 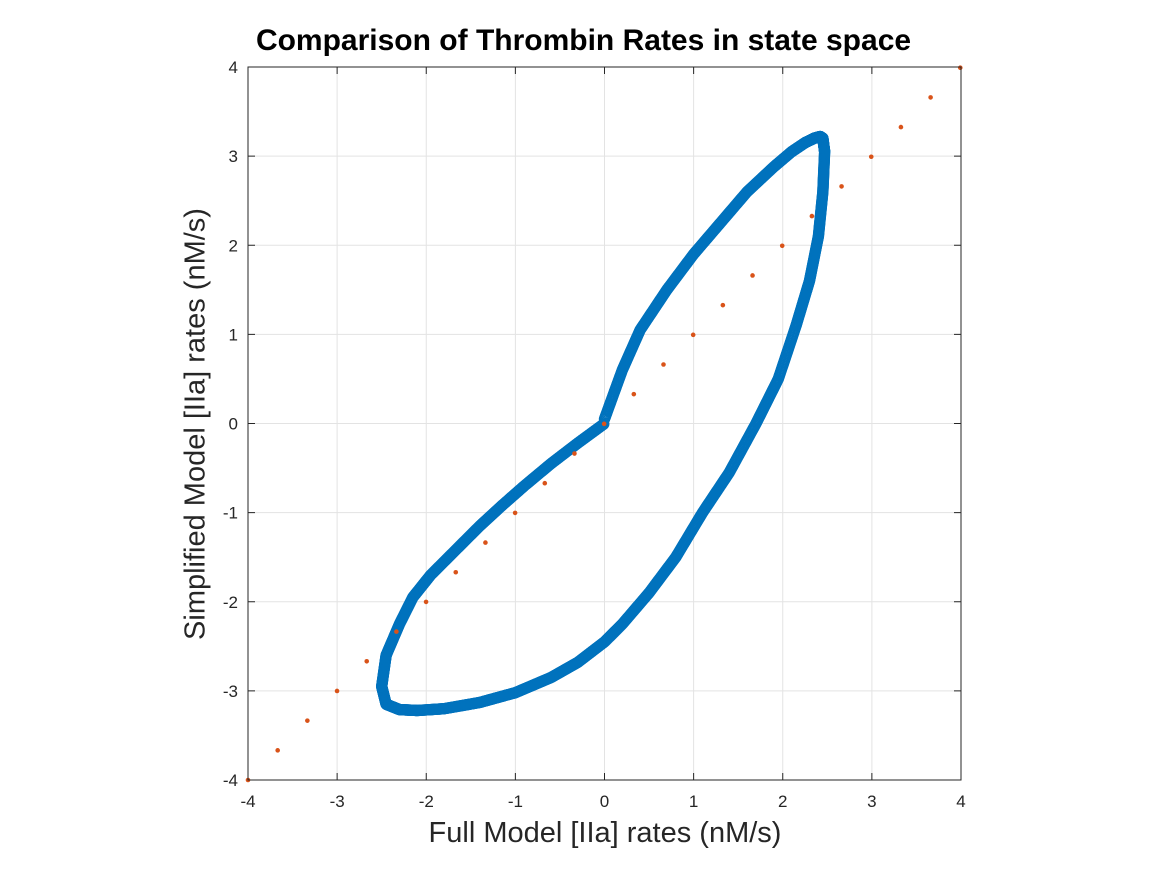 What do you see at coordinates (871, 801) in the screenshot?
I see `x-tick-label: 3` at bounding box center [871, 801].